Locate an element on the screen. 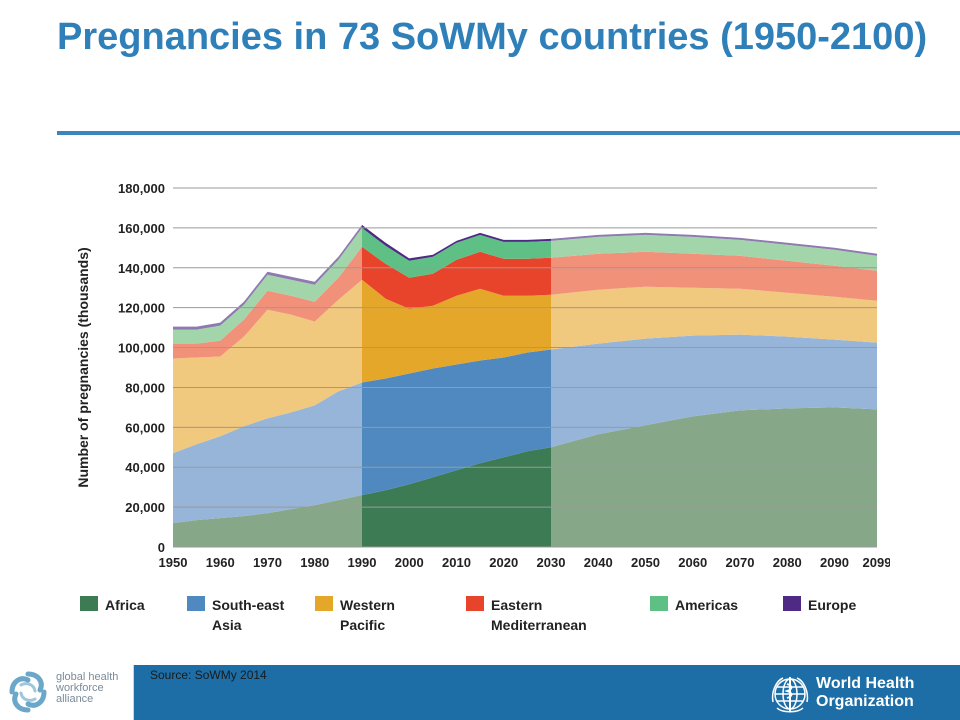 This screenshot has height=720, width=960. x-tick-label: 2000 is located at coordinates (409, 562).